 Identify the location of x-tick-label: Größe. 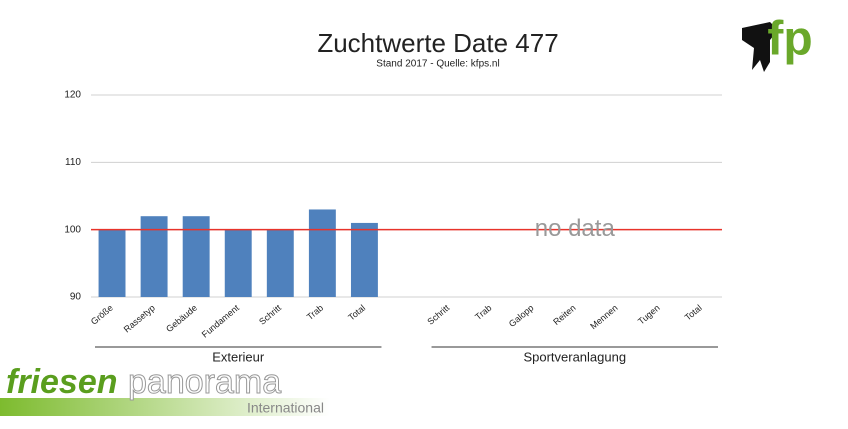
(102, 315).